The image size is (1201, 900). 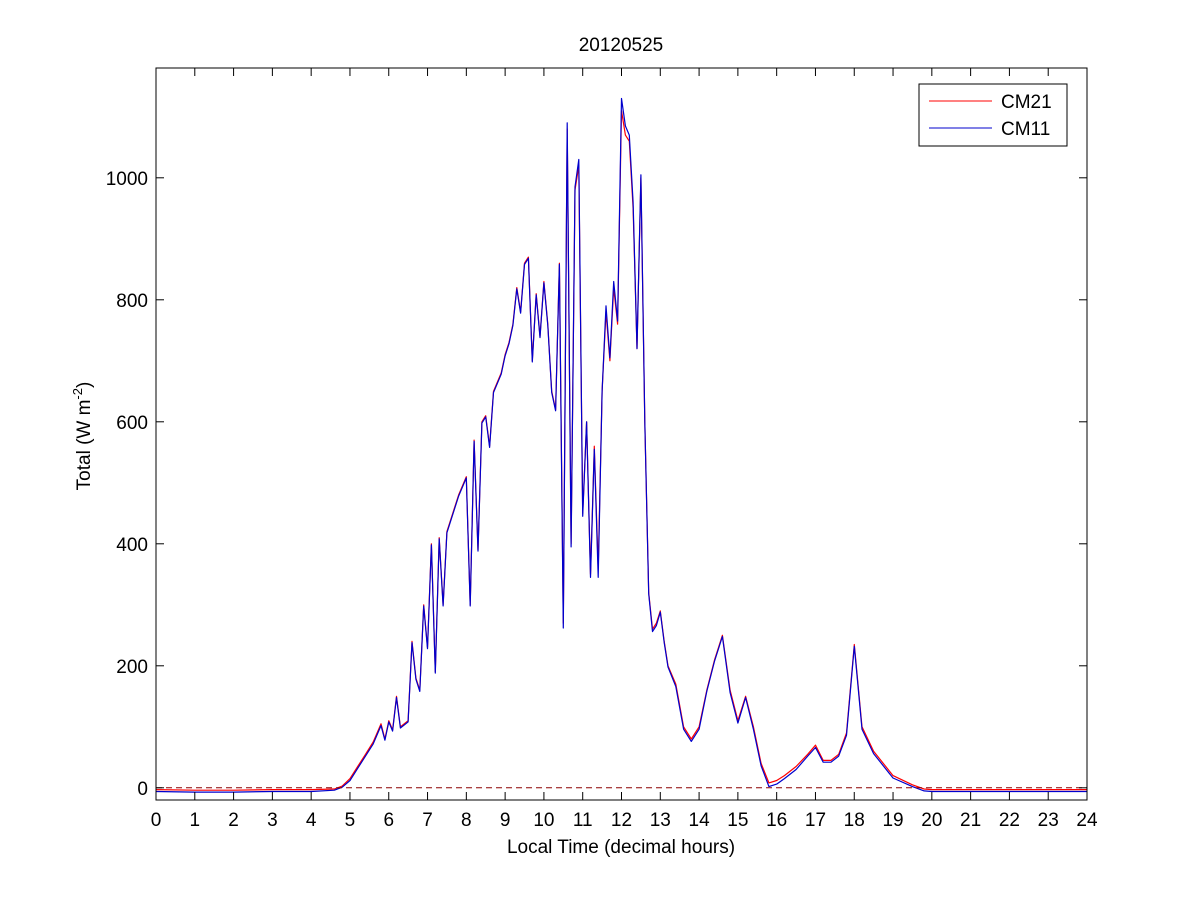 What do you see at coordinates (77, 394) in the screenshot?
I see `y-axis-label-superscript: -2` at bounding box center [77, 394].